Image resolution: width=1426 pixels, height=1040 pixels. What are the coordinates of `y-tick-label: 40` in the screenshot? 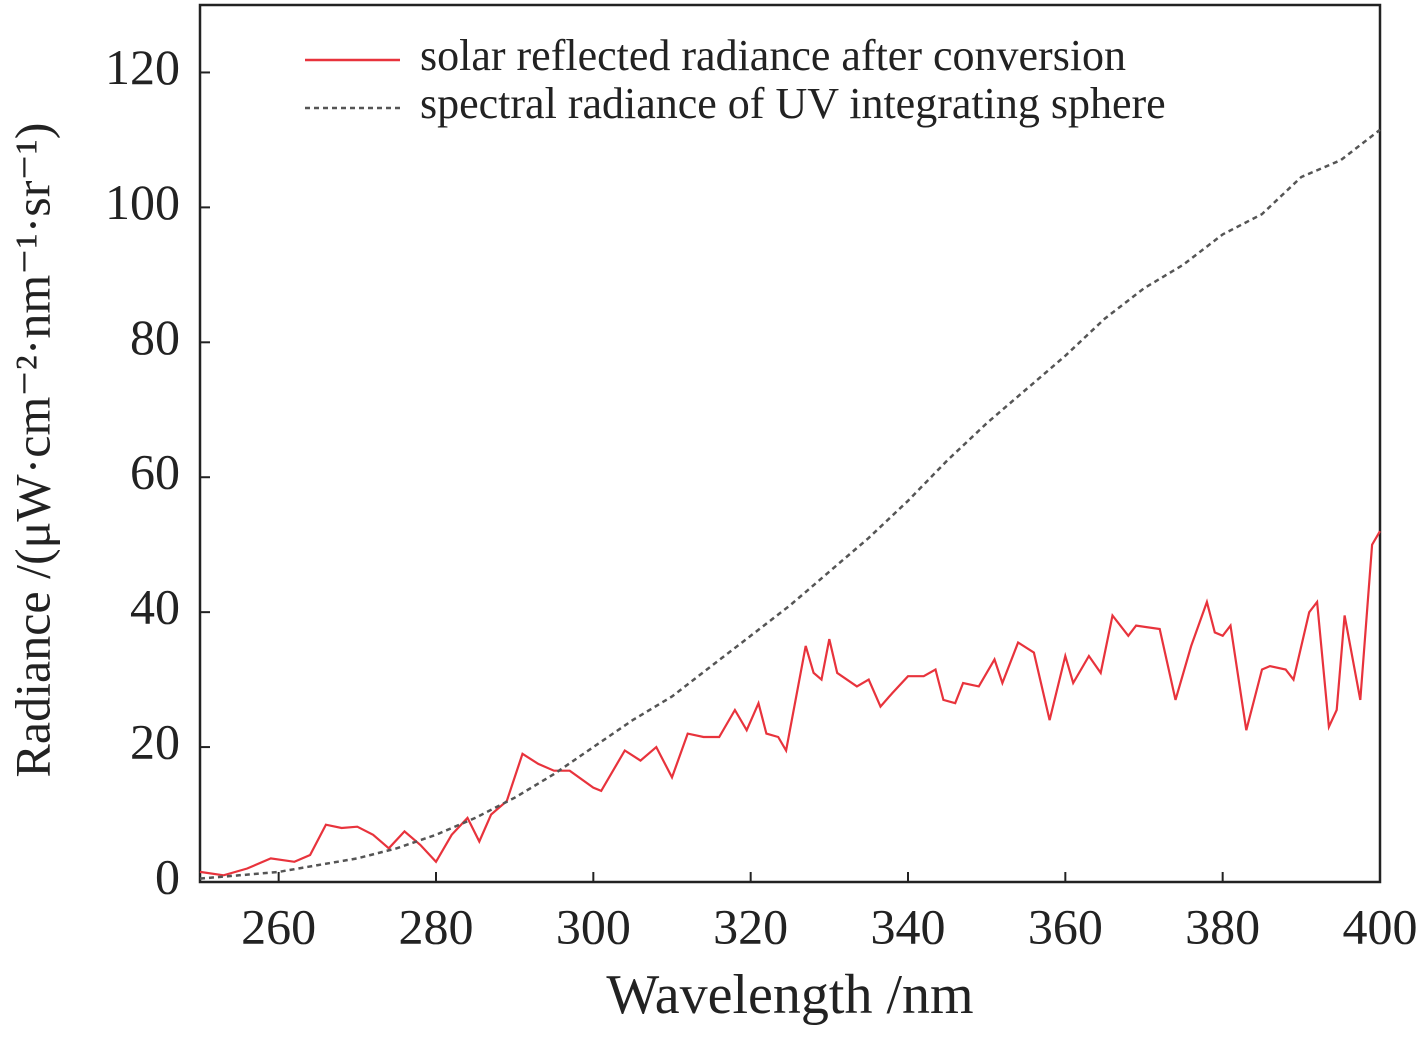 It's located at (155, 607).